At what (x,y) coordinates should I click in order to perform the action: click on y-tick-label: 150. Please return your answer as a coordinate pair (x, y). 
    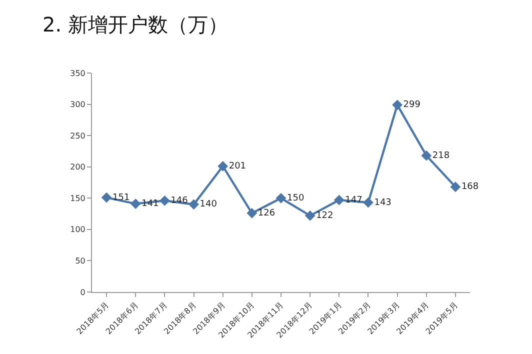
    Looking at the image, I should click on (78, 198).